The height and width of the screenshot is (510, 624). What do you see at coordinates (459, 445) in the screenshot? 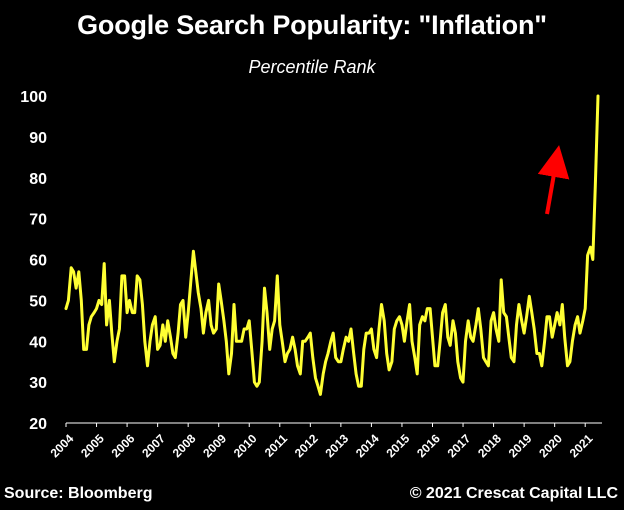
I see `x-tick-label: 2017` at bounding box center [459, 445].